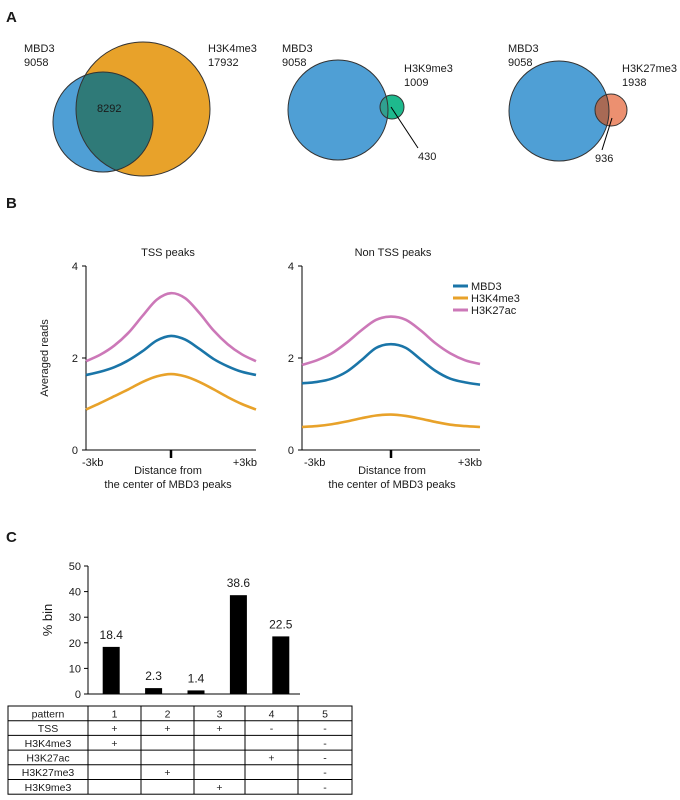 Image resolution: width=680 pixels, height=800 pixels. What do you see at coordinates (232, 49) in the screenshot?
I see `venn-right-name: H3K4me3` at bounding box center [232, 49].